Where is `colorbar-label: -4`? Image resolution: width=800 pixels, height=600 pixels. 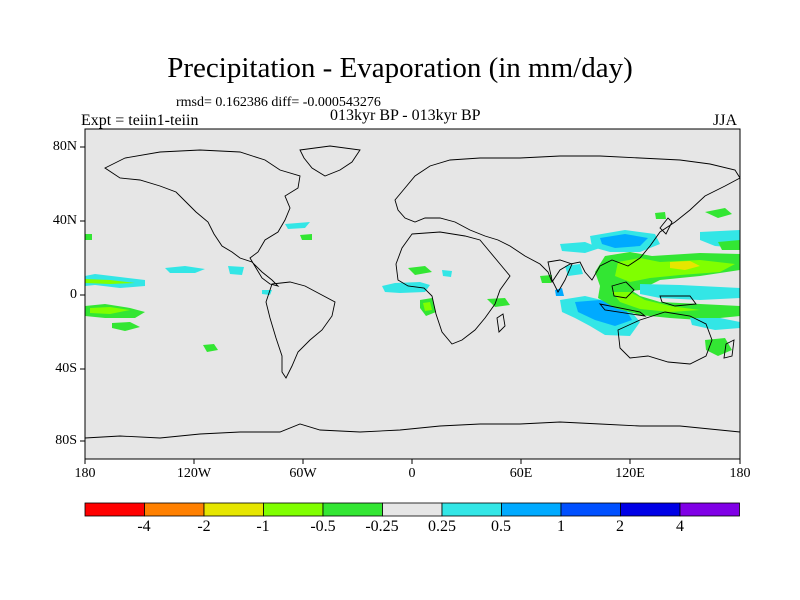 colorbar-label: -4 is located at coordinates (144, 526).